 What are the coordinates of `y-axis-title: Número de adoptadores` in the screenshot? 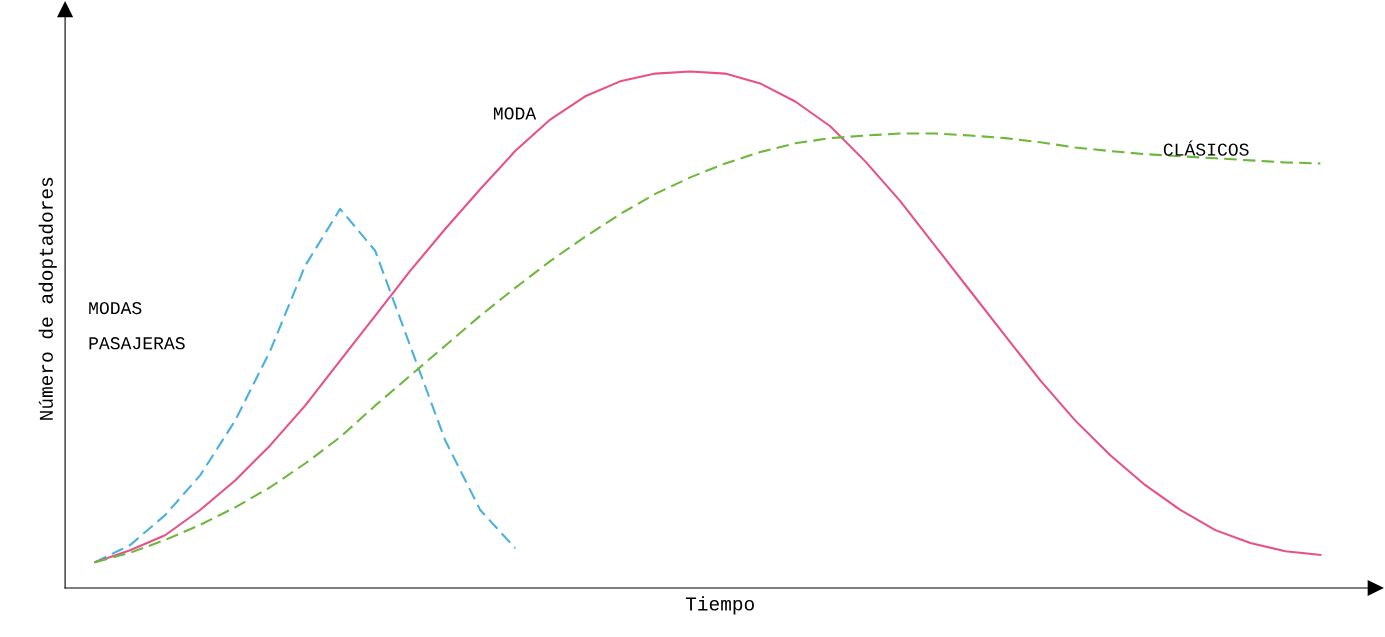 It's located at (47, 298).